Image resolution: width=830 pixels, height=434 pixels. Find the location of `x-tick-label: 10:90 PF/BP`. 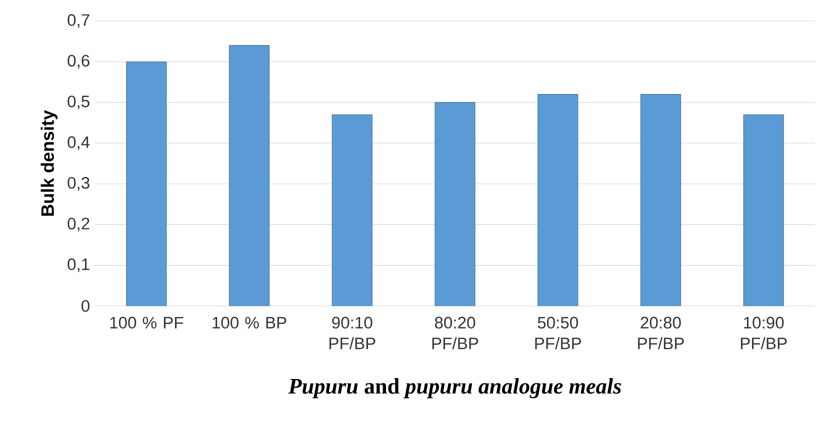

x-tick-label: 10:90 PF/BP is located at coordinates (763, 333).